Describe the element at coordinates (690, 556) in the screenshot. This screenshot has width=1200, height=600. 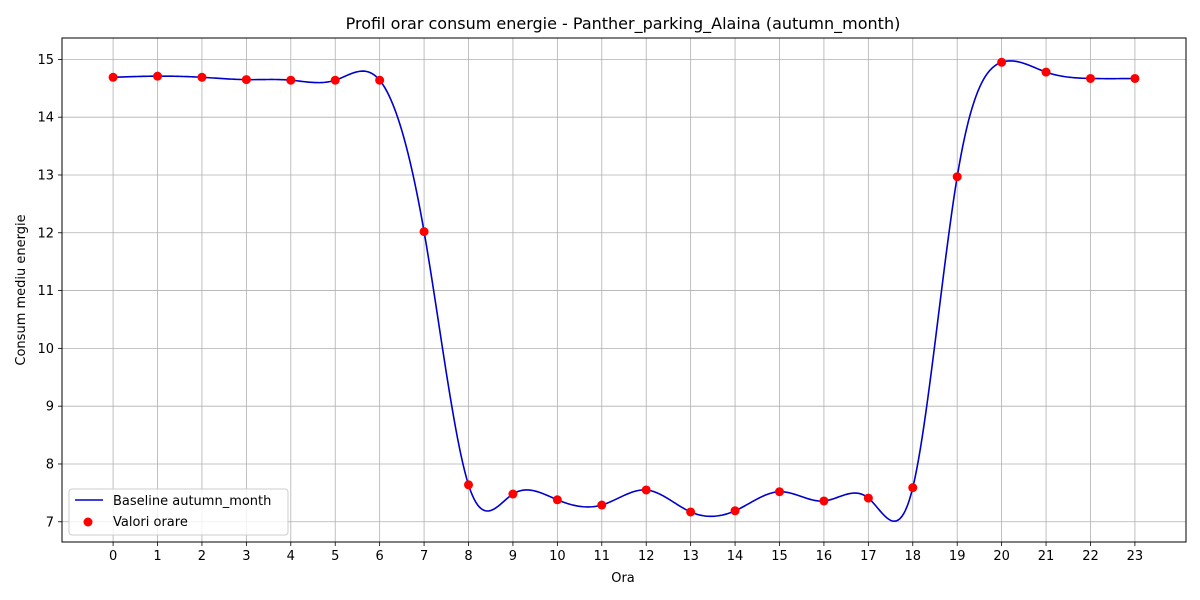
I see `x-tick-label: 13` at that location.